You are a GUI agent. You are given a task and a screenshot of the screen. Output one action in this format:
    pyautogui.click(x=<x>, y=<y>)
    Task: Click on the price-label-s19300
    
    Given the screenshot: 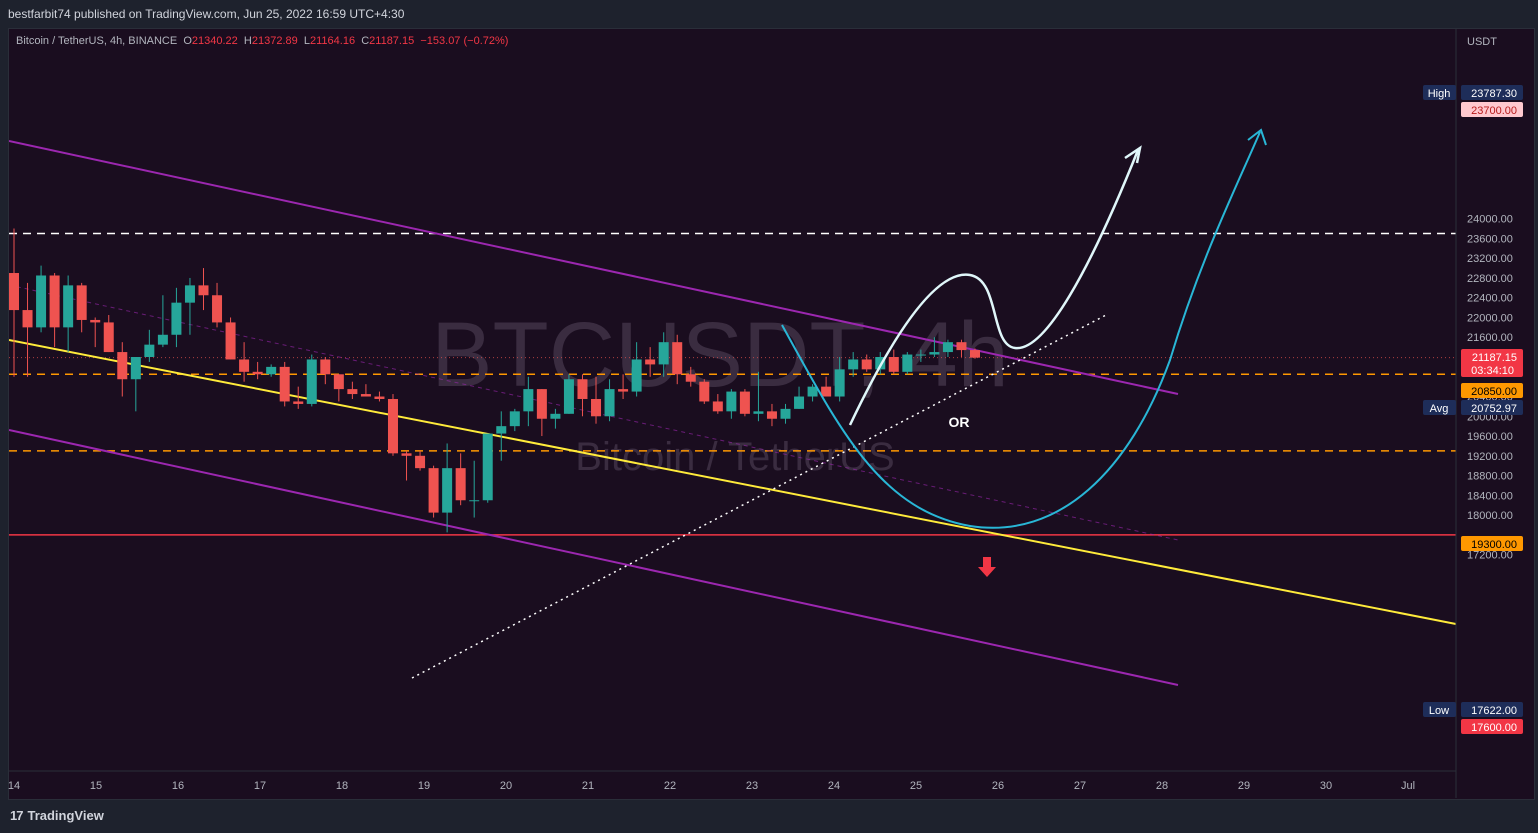 What is the action you would take?
    pyautogui.click(x=1492, y=543)
    